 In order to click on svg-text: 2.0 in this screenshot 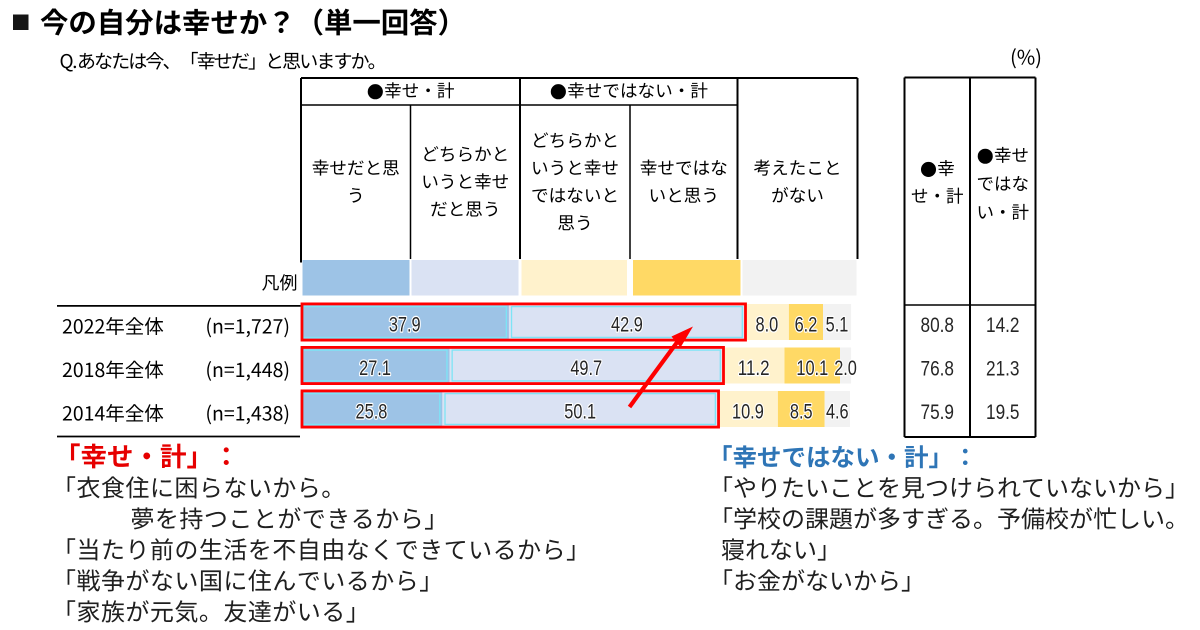, I will do `click(845, 368)`.